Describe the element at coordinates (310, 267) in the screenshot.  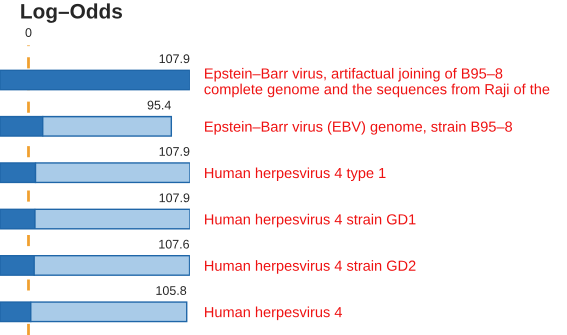
I see `y-tick-label: Human herpesvirus 4 strain GD2` at that location.